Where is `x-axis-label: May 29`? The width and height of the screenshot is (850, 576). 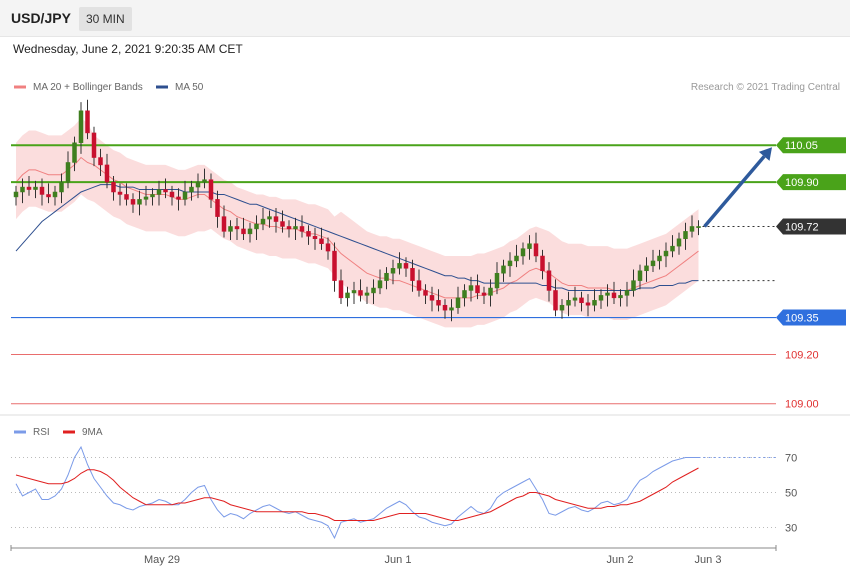 x-axis-label: May 29 is located at coordinates (162, 560).